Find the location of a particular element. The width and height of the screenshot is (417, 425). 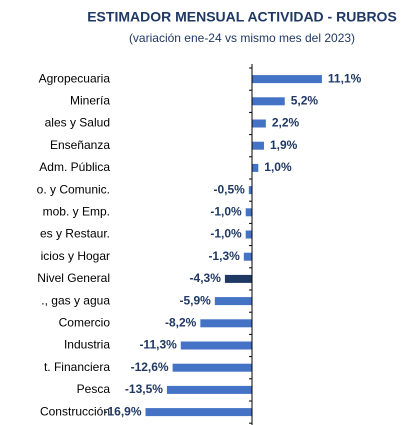

category-label: Agropecuaria is located at coordinates (75, 78).